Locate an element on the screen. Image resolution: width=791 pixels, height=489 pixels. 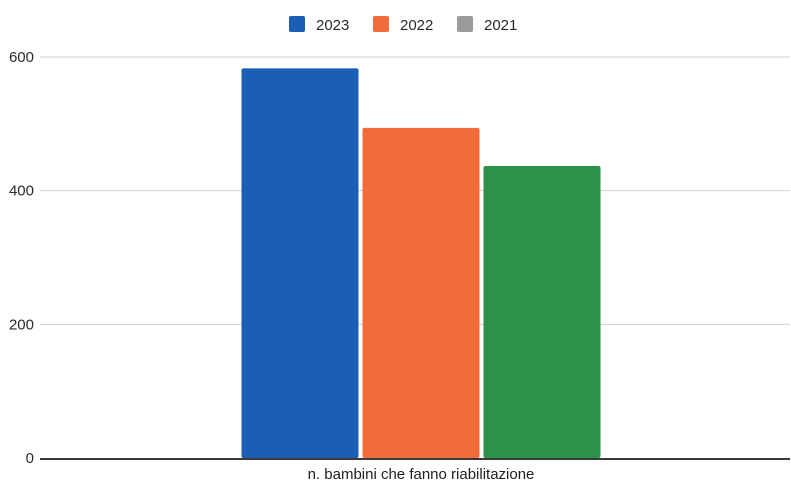
legend-swatch-2023 is located at coordinates (297, 24).